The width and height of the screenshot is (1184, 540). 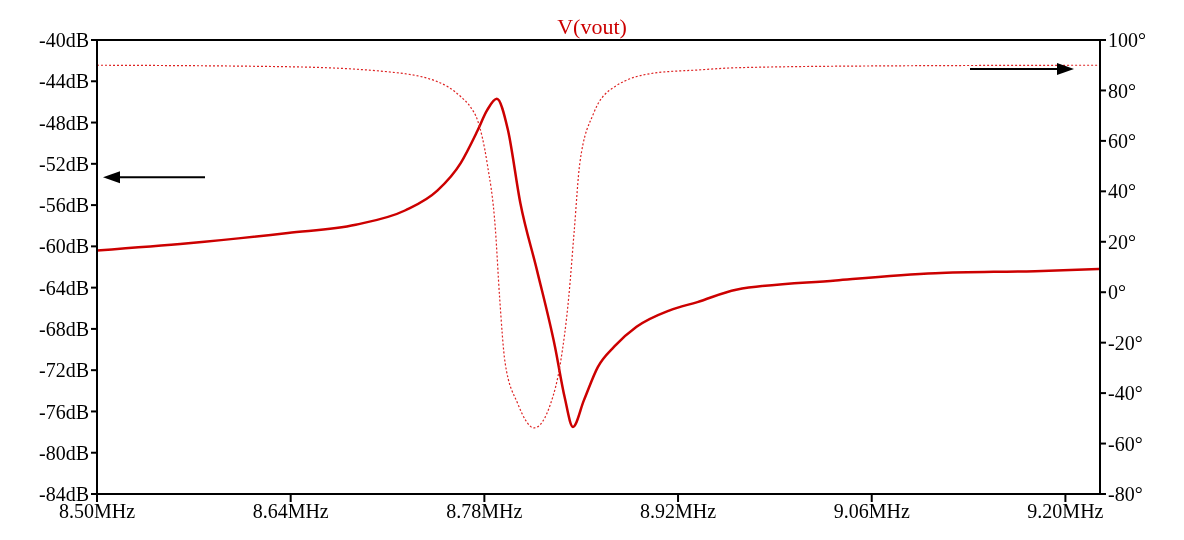 I want to click on x-tick-label: 8.78MHz, so click(x=484, y=511).